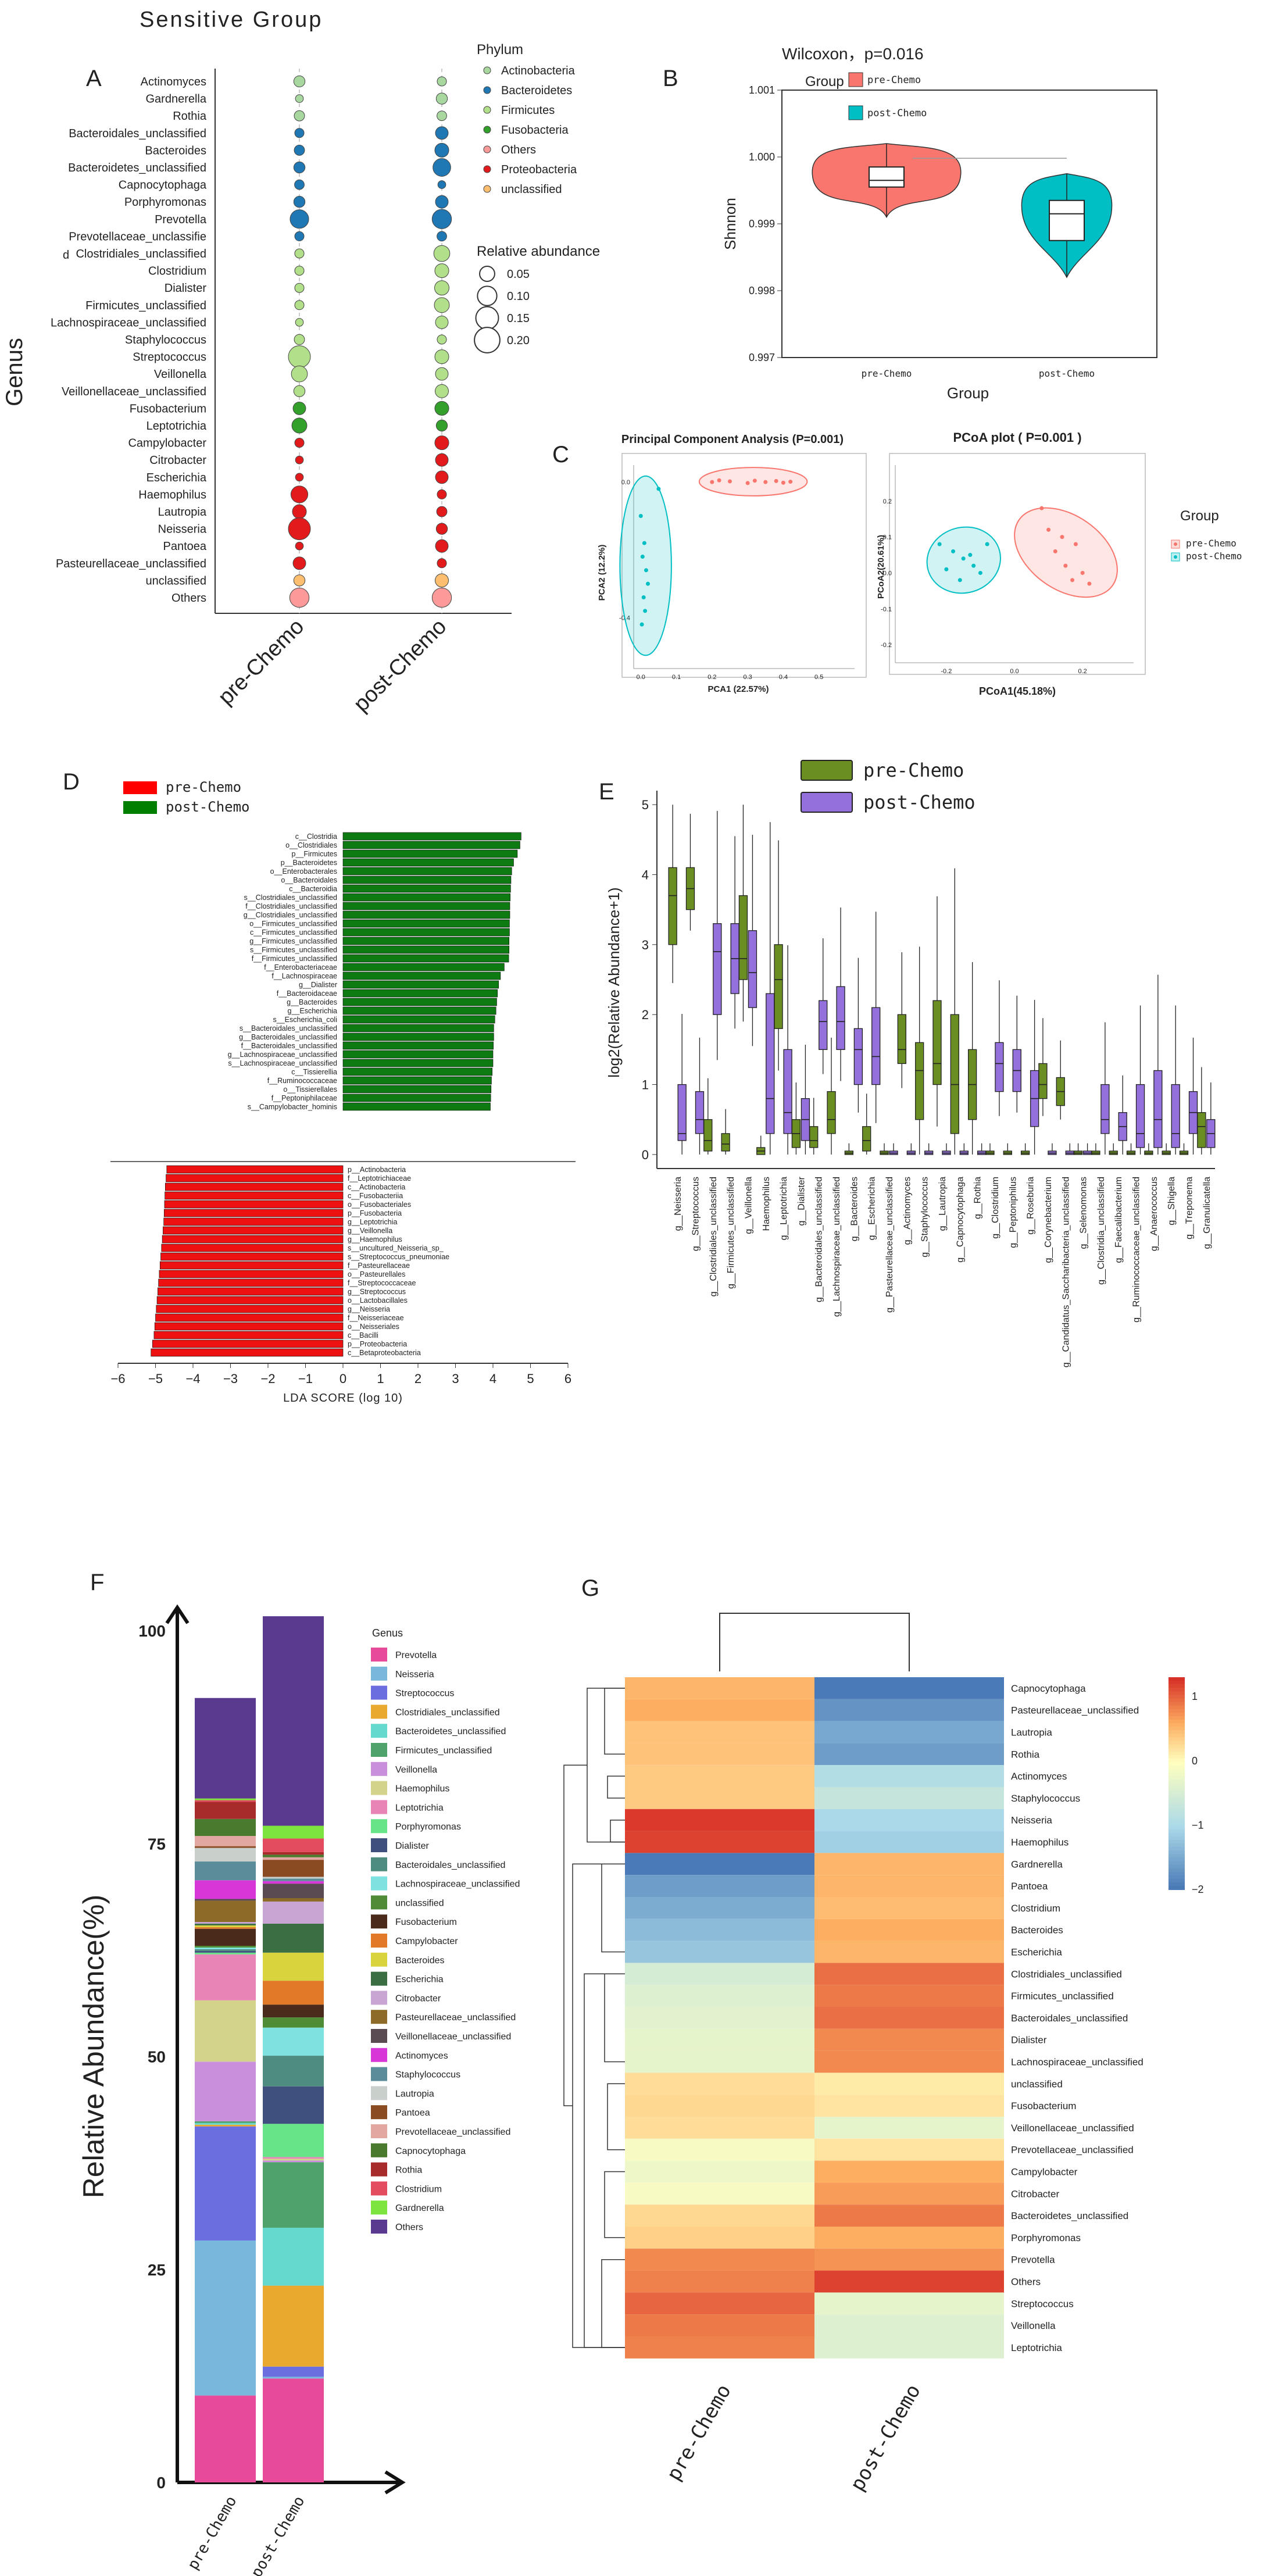 Image resolution: width=1265 pixels, height=2576 pixels. Describe the element at coordinates (1084, 1213) in the screenshot. I see `x-tick-label: g__Selenomonas` at that location.